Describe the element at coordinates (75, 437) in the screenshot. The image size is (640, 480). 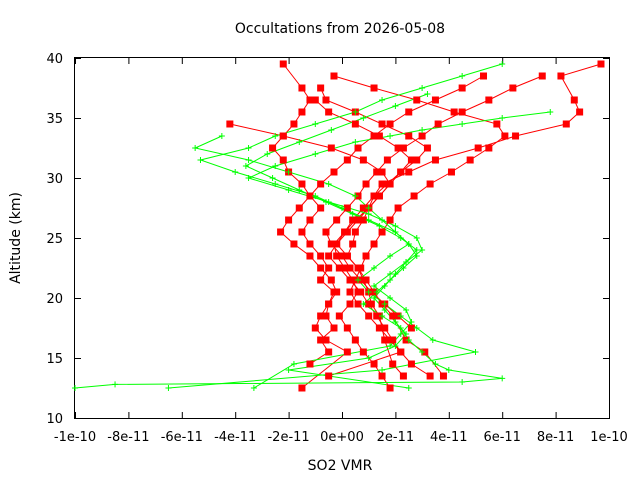
I see `x-tick-label: -1e-10` at that location.